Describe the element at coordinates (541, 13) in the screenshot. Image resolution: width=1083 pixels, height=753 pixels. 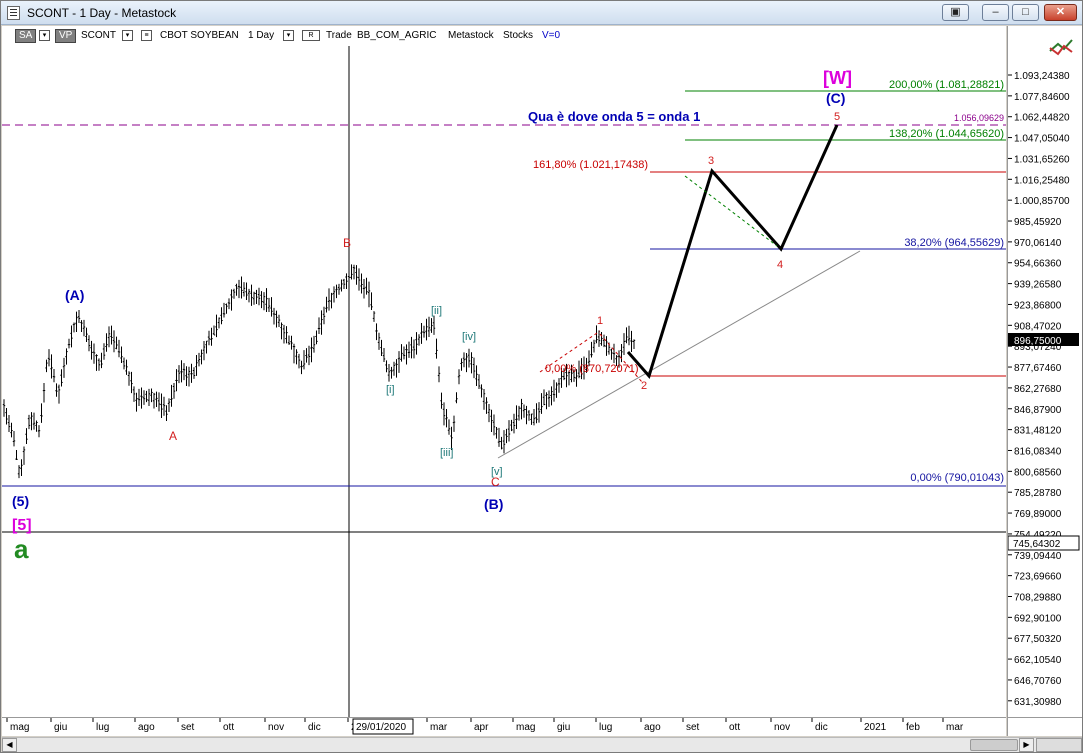
I see `title-bar: SCONT - 1 Day - Metastock ▣ – □ ✕` at that location.